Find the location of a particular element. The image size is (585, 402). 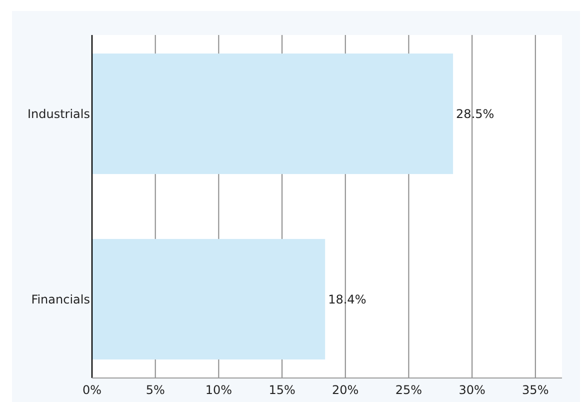

x-tick-label: 5% is located at coordinates (155, 390).